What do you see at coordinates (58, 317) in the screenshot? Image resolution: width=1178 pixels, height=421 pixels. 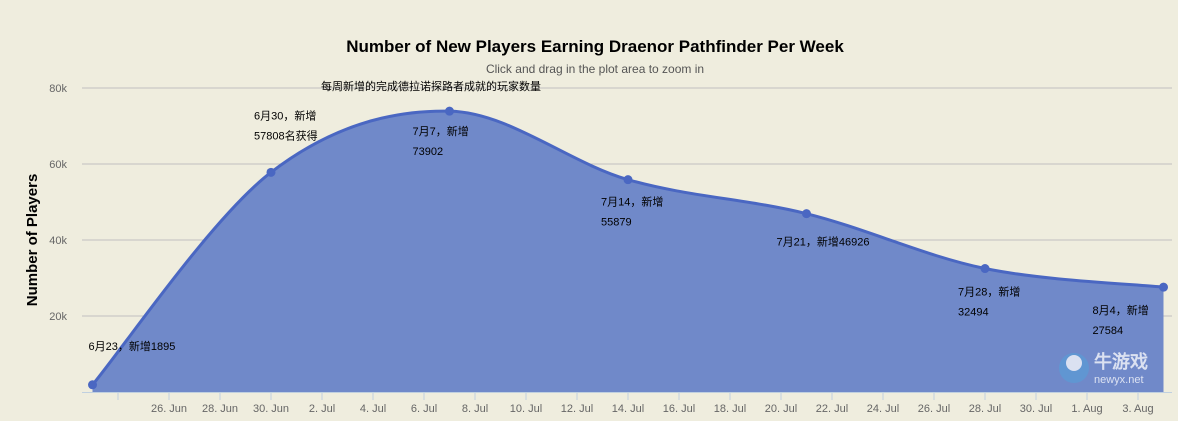 I see `y-tick-label: 20k` at bounding box center [58, 317].